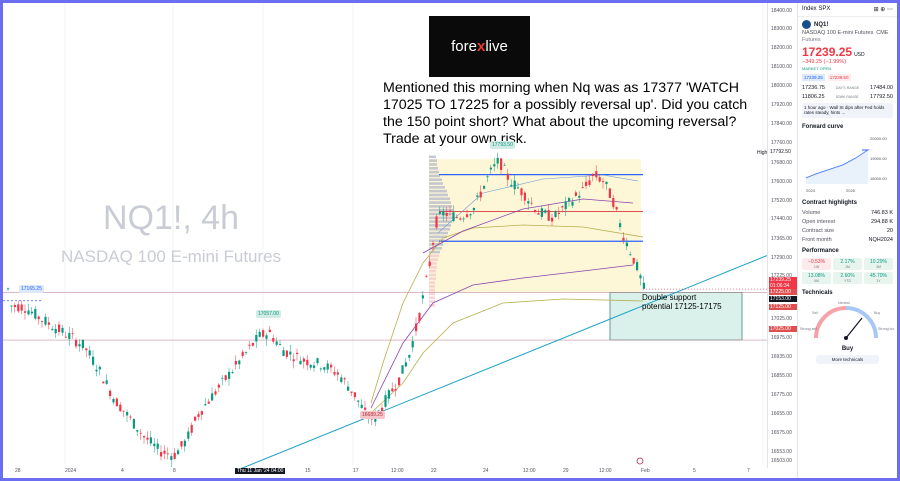  I want to click on watchlist-header: Index SPX, so click(816, 9).